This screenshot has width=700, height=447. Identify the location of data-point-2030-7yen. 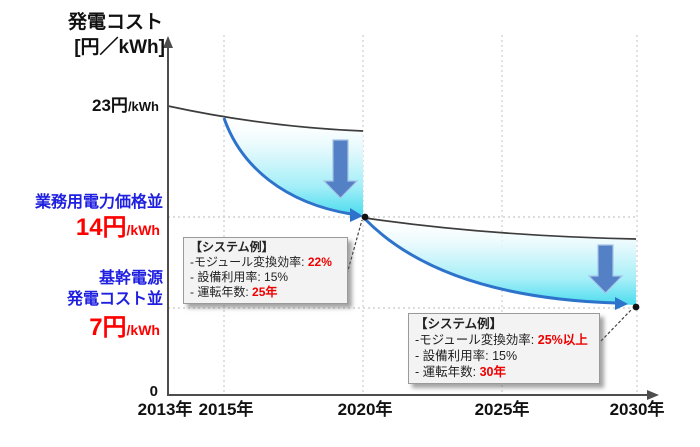
(636, 307).